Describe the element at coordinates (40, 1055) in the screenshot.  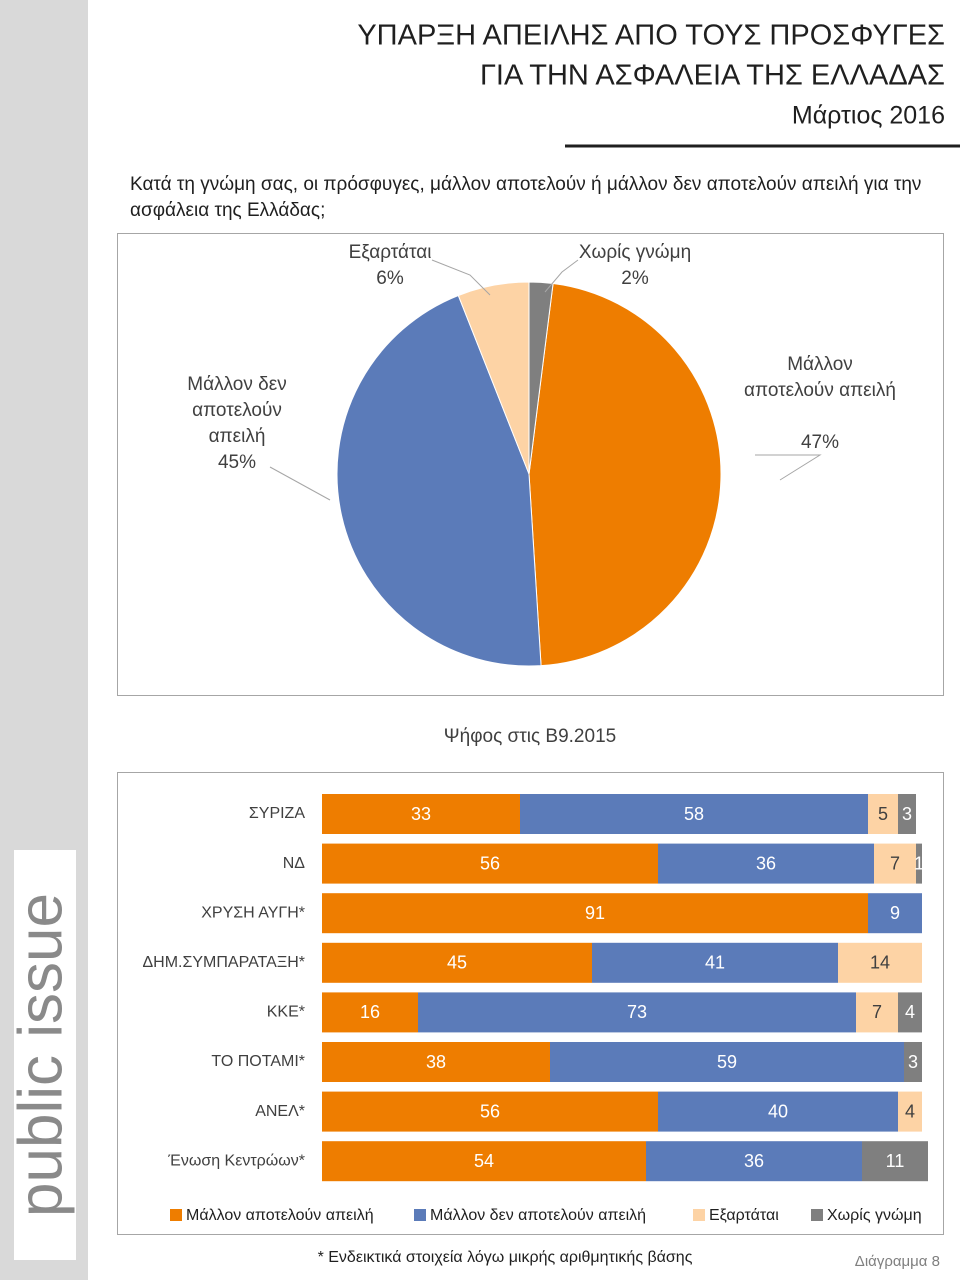
I see `brand: public issue` at that location.